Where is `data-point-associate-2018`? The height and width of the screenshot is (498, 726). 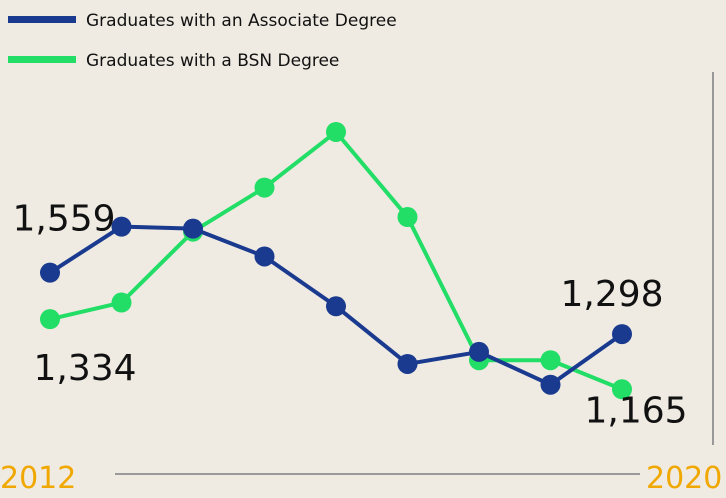 data-point-associate-2018 is located at coordinates (479, 351).